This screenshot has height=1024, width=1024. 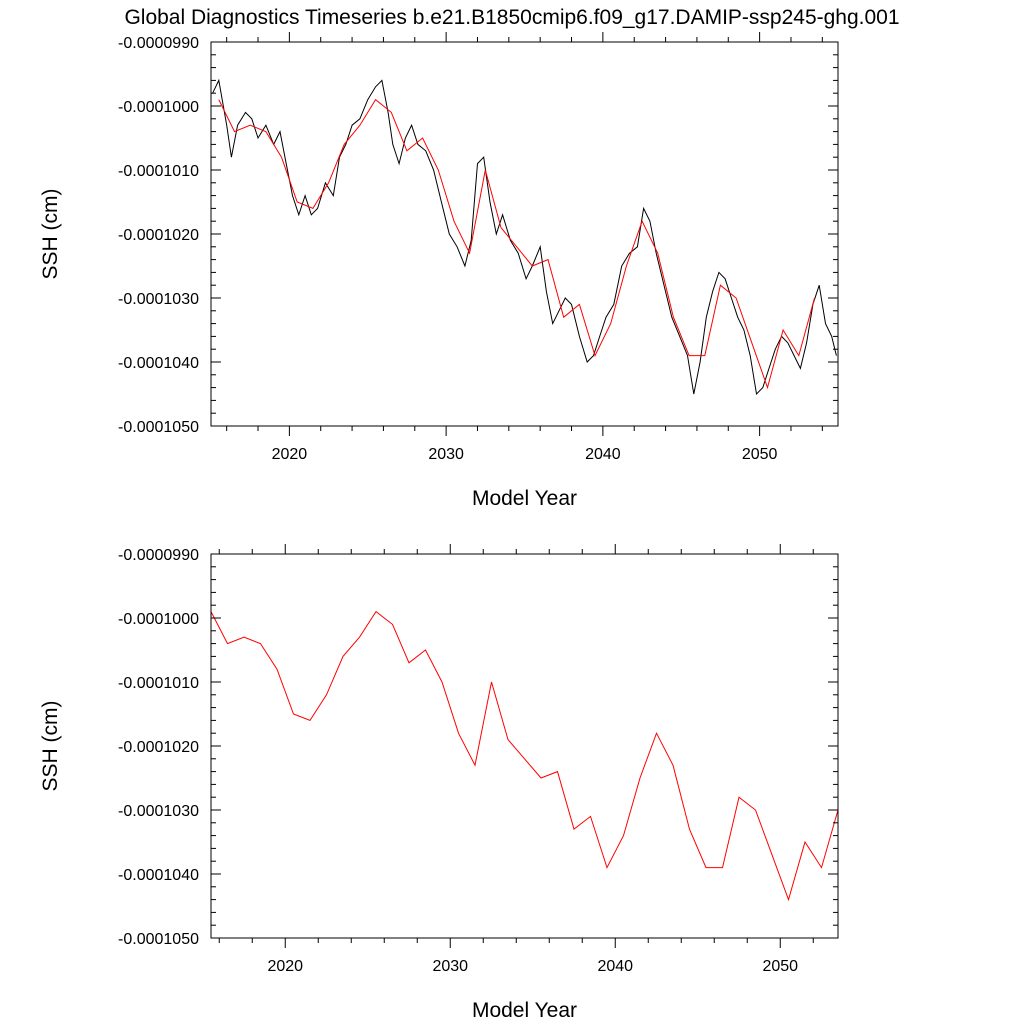 I want to click on top-y-tick-label: -0.0000990, so click(x=158, y=43).